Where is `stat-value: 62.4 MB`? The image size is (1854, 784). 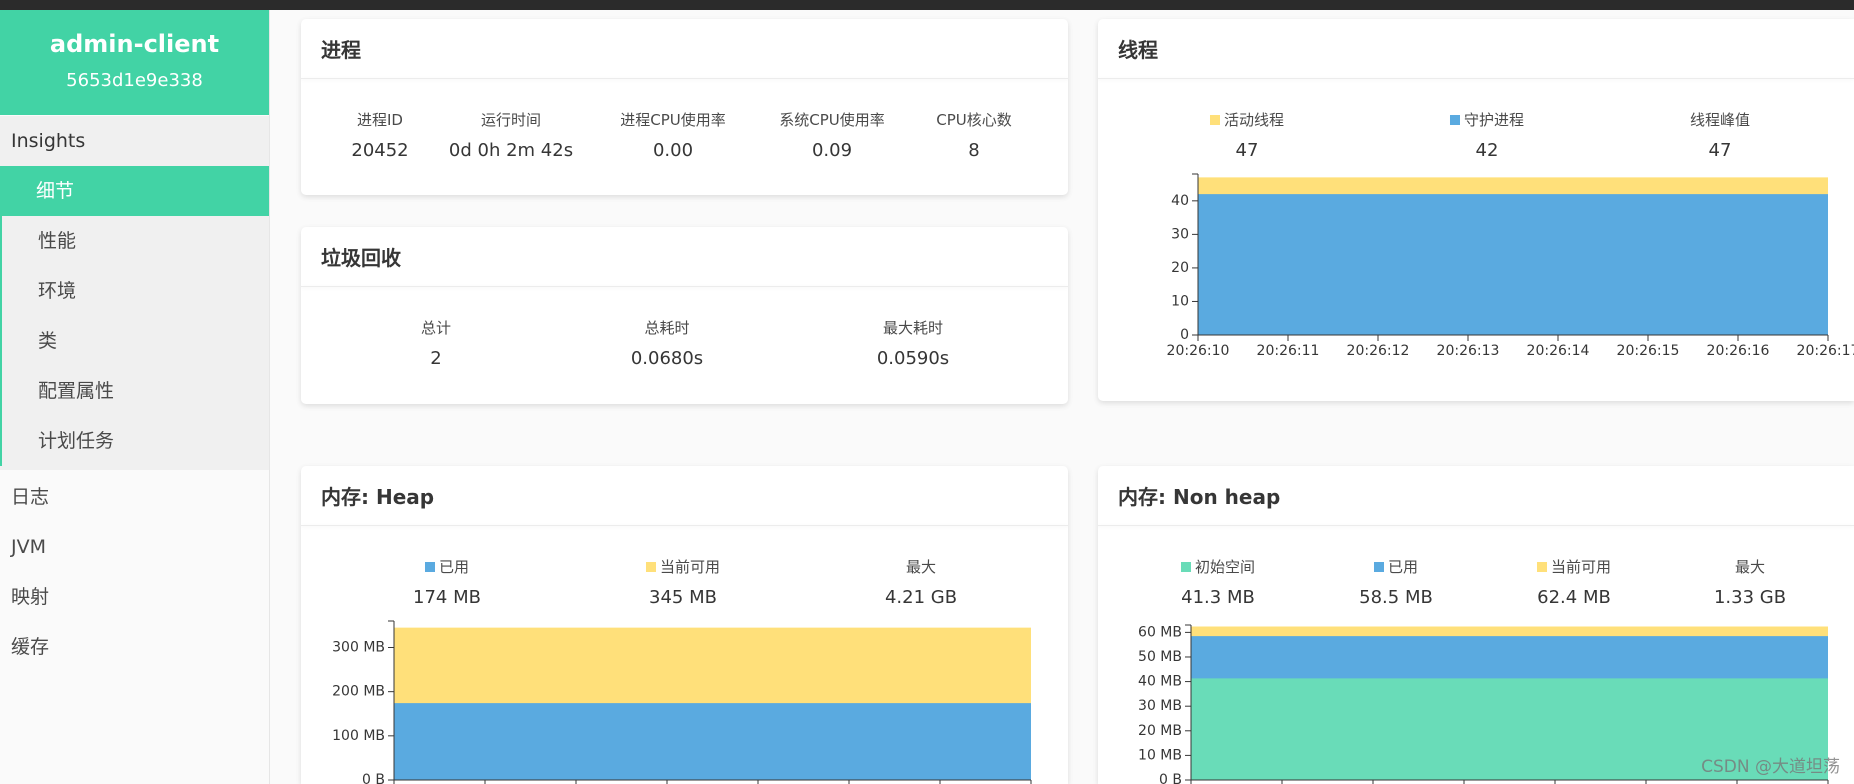
stat-value: 62.4 MB is located at coordinates (1574, 597).